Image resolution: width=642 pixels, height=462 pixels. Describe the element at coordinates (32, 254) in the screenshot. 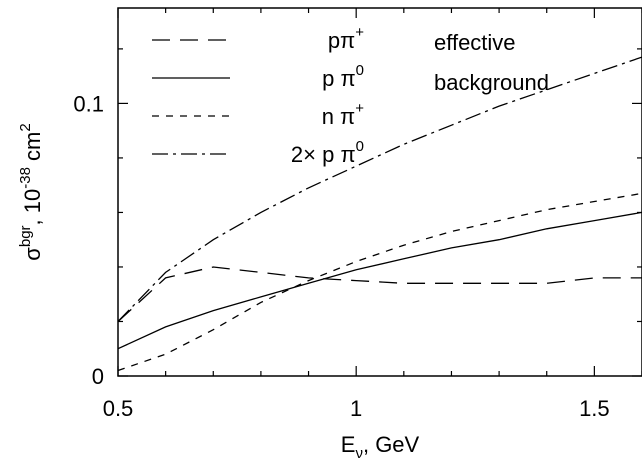

I see `y-axis-title-sigma: σ` at that location.